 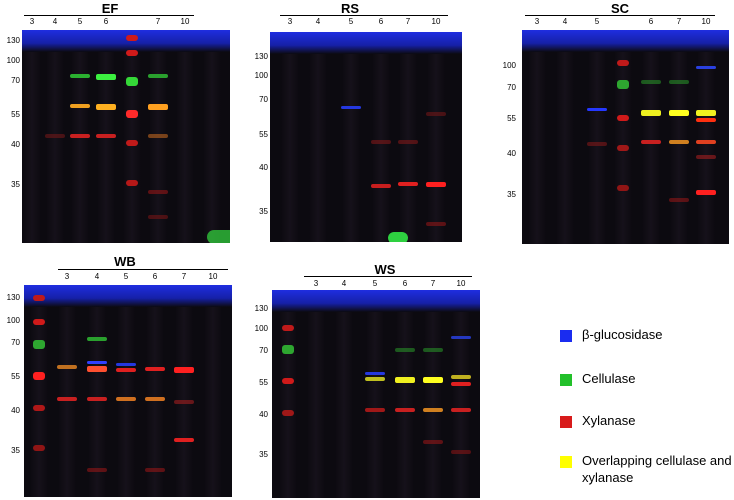 What do you see at coordinates (609, 420) in the screenshot?
I see `legend-label: Xylanase` at bounding box center [609, 420].